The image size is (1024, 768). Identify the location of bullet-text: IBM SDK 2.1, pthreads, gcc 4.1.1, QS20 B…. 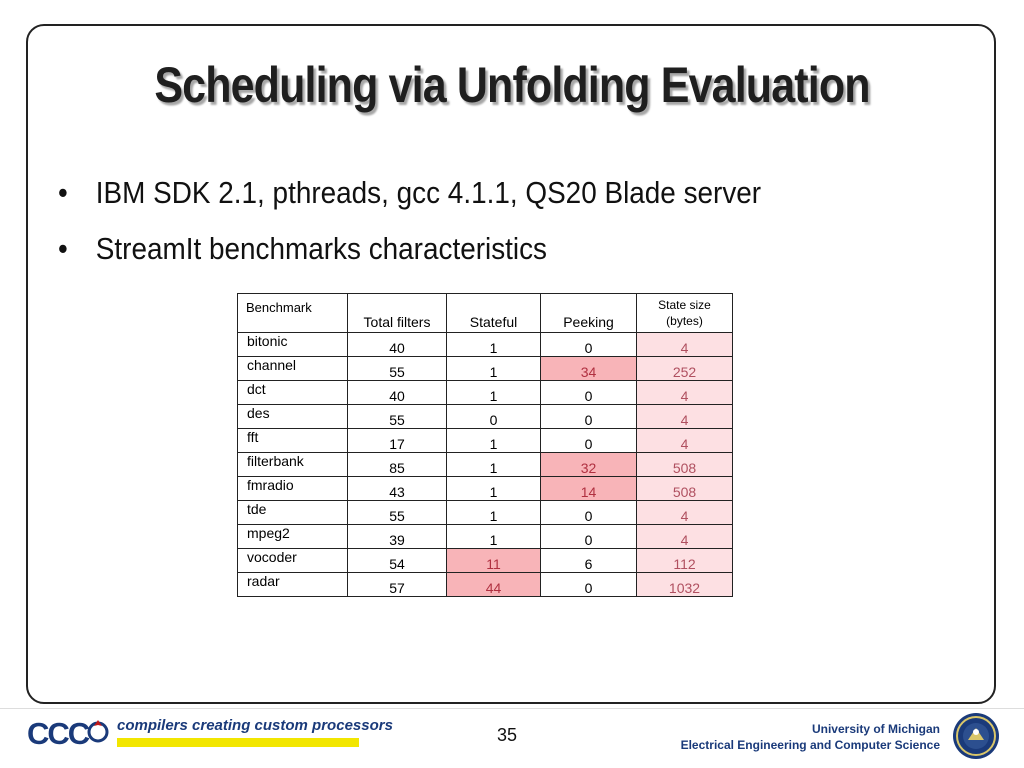
(428, 192).